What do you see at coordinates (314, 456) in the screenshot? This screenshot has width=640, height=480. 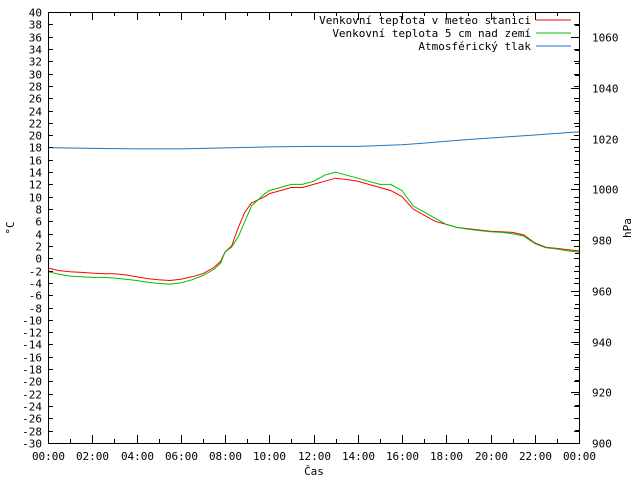 I see `x-tick-label: 12:00` at bounding box center [314, 456].